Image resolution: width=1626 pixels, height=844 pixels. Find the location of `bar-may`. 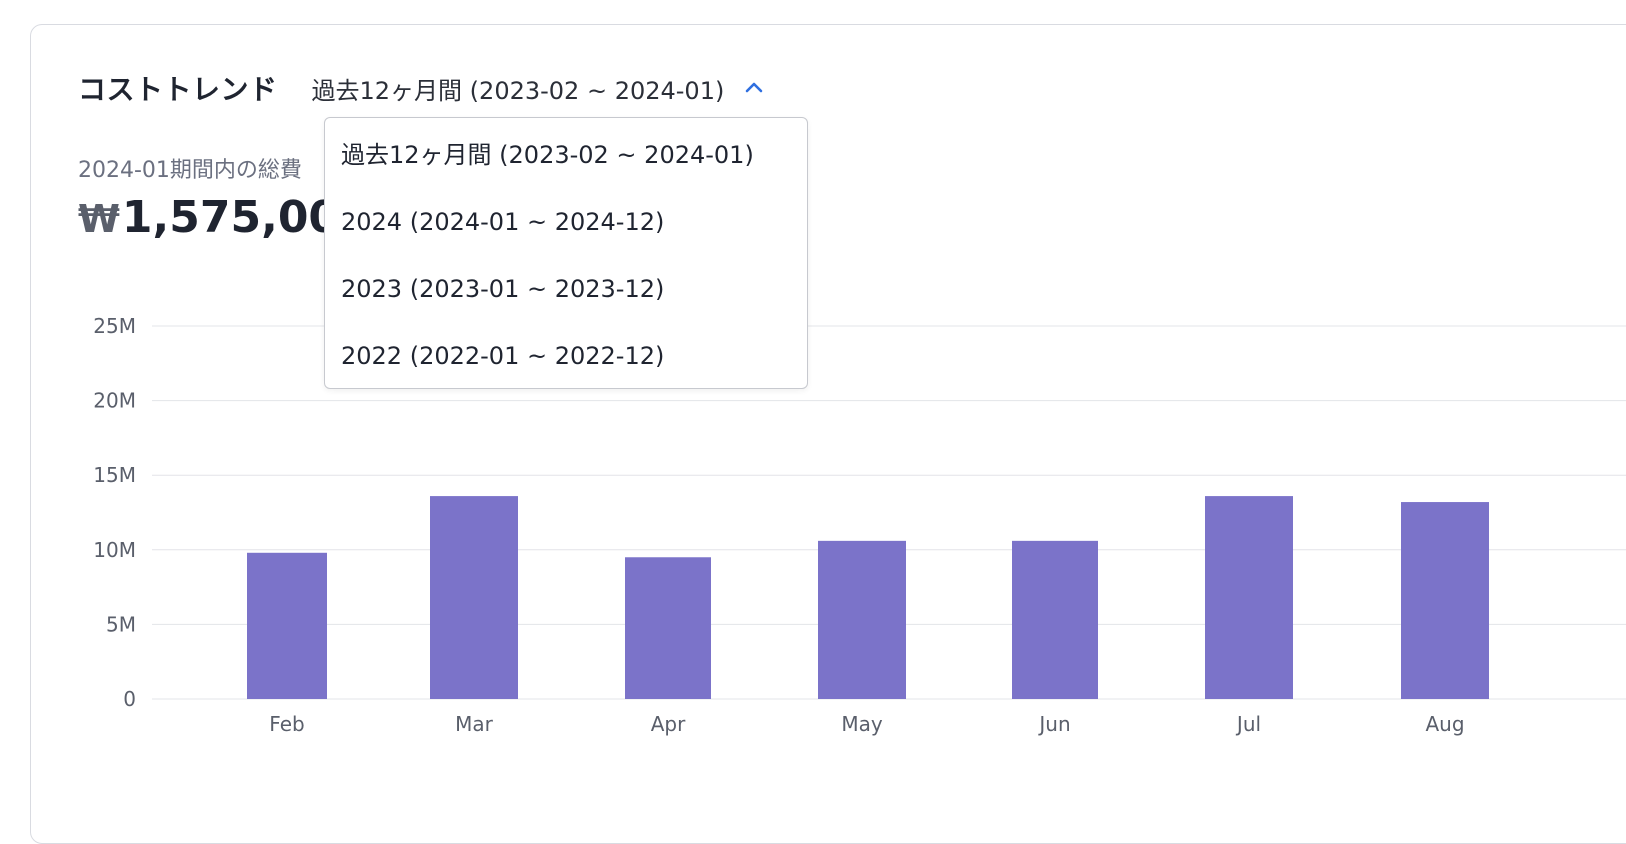

bar-may is located at coordinates (862, 619).